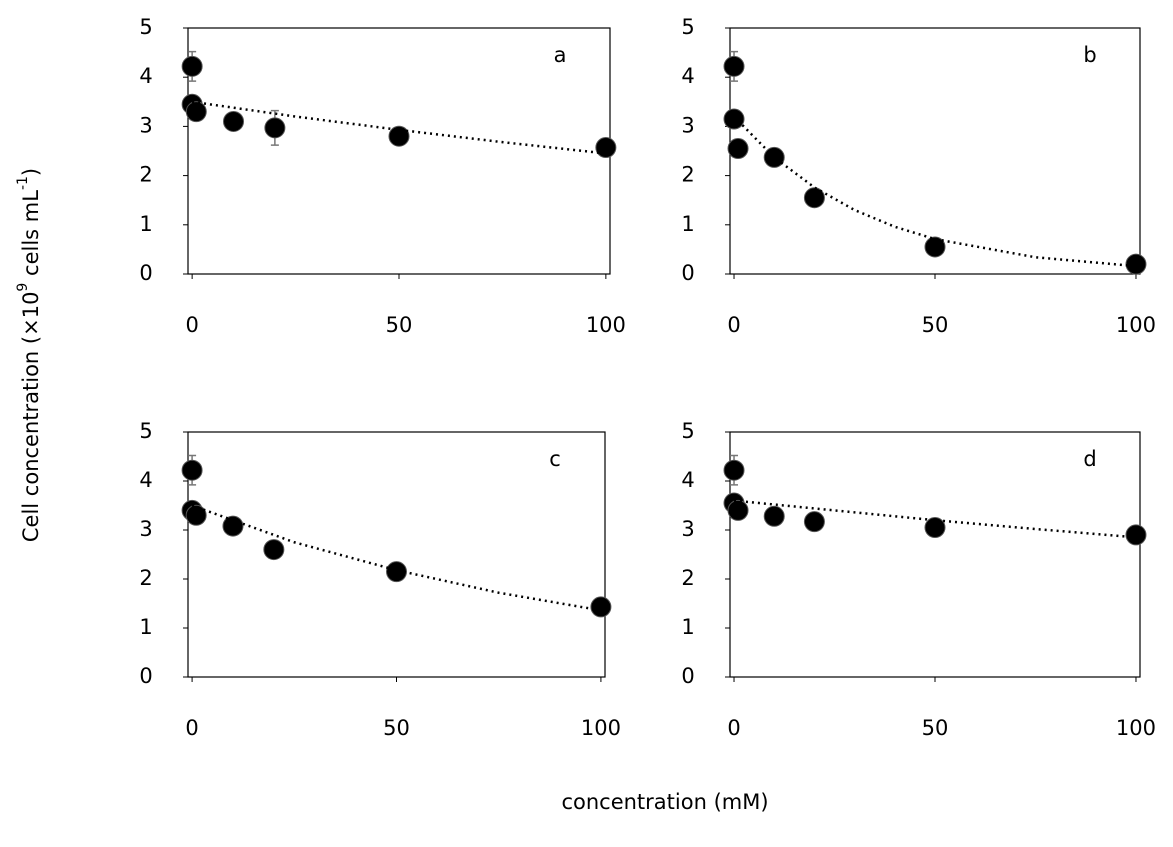 The height and width of the screenshot is (847, 1173). Describe the element at coordinates (23, 287) in the screenshot. I see `y-label-sup: 9` at that location.